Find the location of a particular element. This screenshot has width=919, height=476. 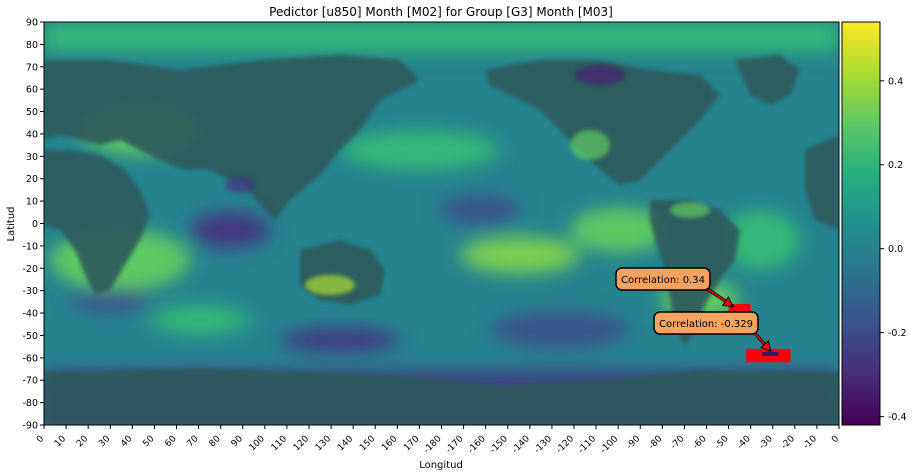

annotation-label: Correlation: 0.34 is located at coordinates (663, 280).